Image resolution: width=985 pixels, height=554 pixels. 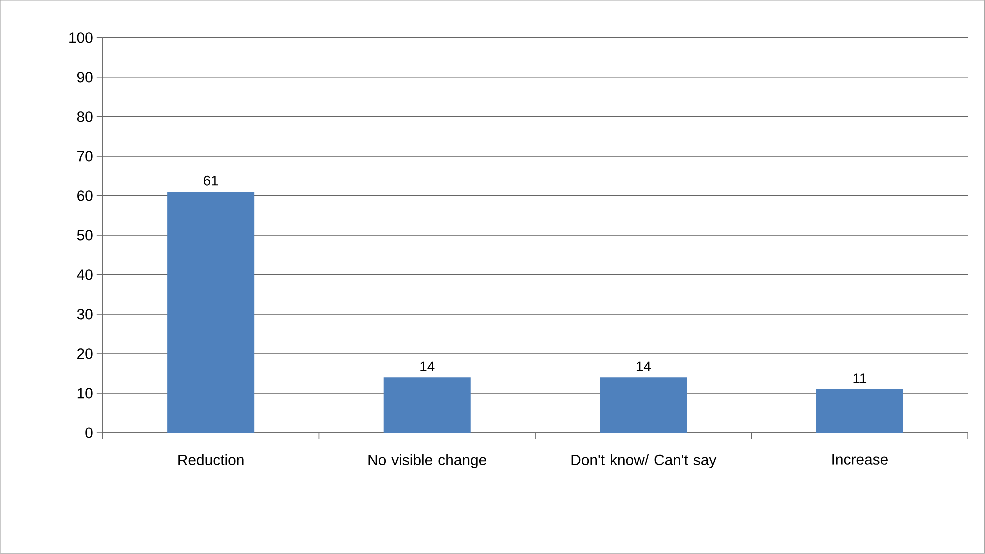 I want to click on y-tick-label: 90, so click(x=85, y=77).